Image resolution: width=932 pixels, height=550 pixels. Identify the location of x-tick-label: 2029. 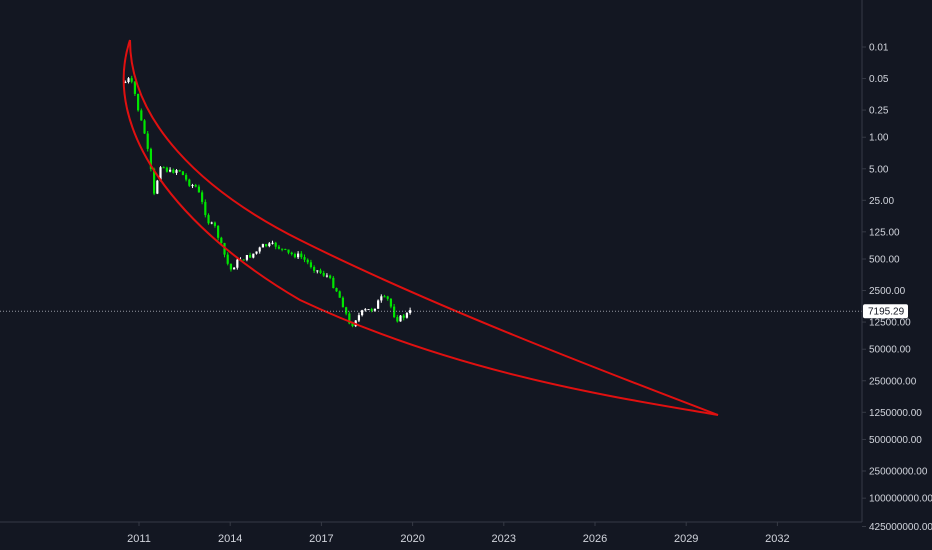
(686, 539).